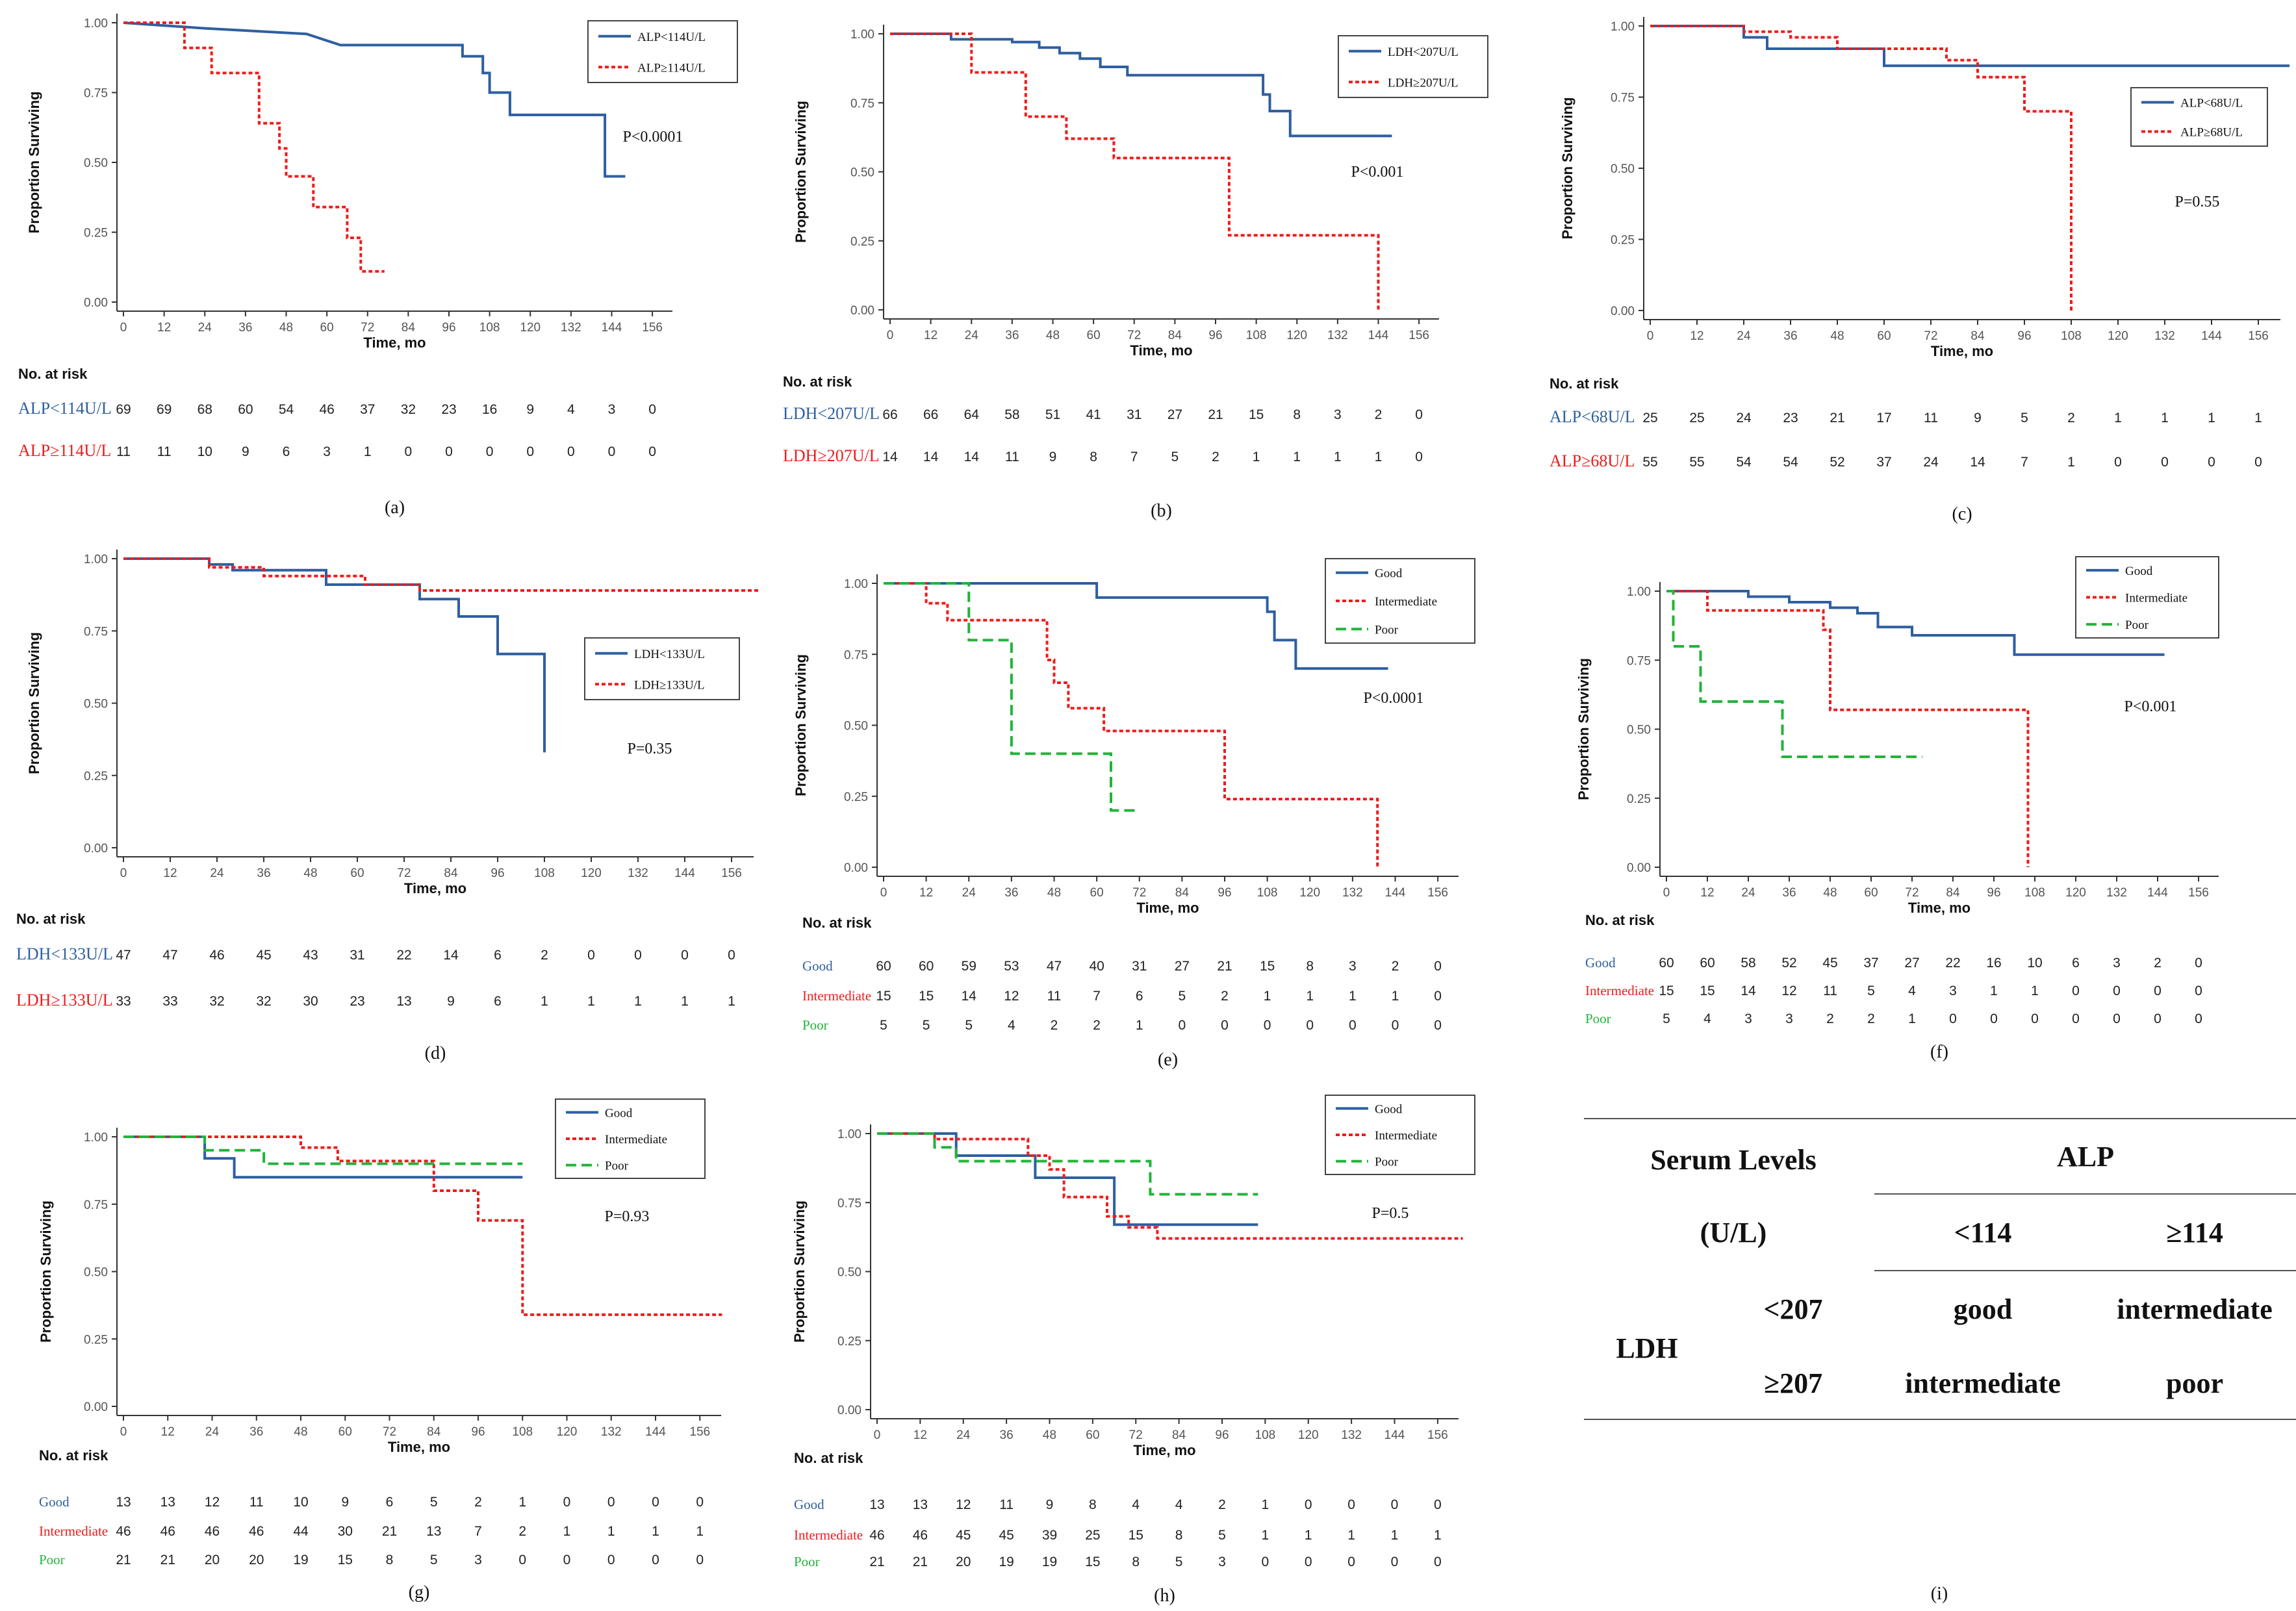  I want to click on x-tick-label: 60, so click(357, 873).